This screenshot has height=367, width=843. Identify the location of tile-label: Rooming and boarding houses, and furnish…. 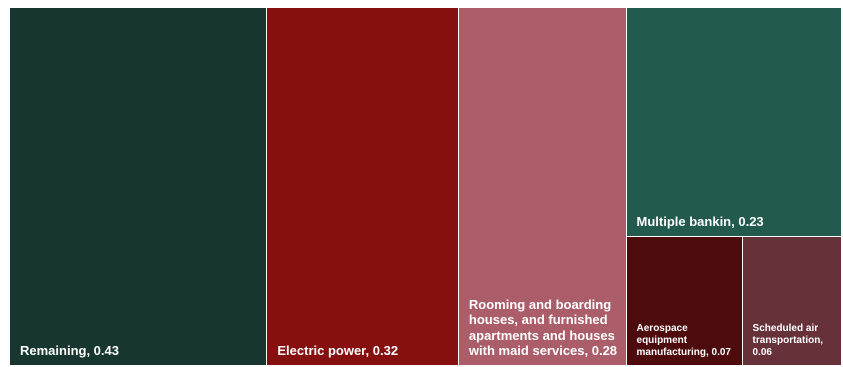
(543, 327).